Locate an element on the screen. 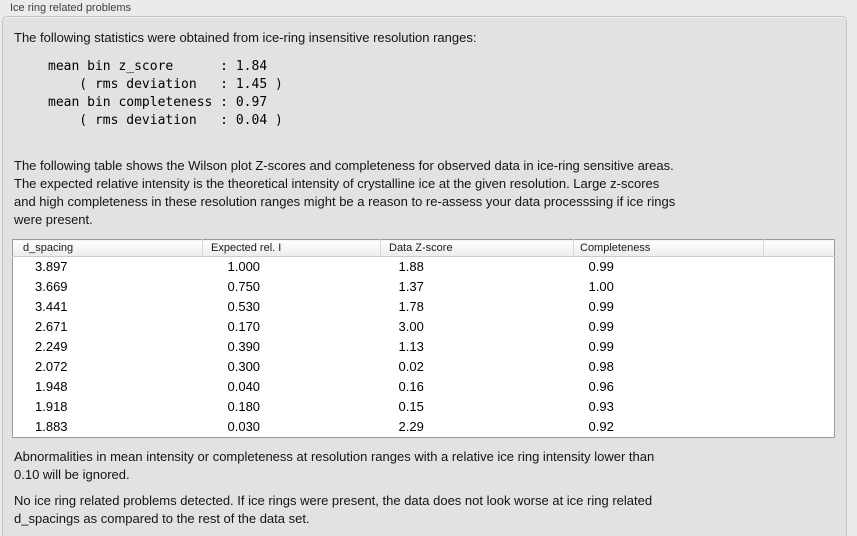 Image resolution: width=857 pixels, height=536 pixels. column-header-blank is located at coordinates (799, 248).